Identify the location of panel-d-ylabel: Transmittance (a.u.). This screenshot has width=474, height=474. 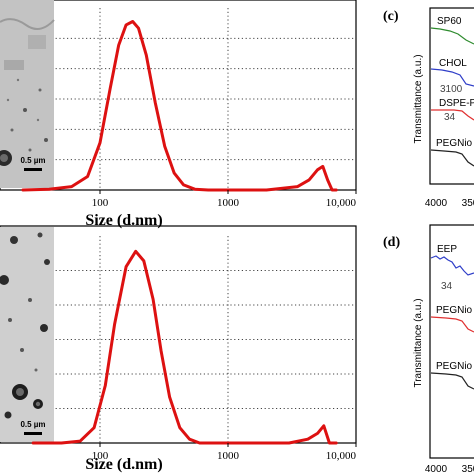
(418, 342).